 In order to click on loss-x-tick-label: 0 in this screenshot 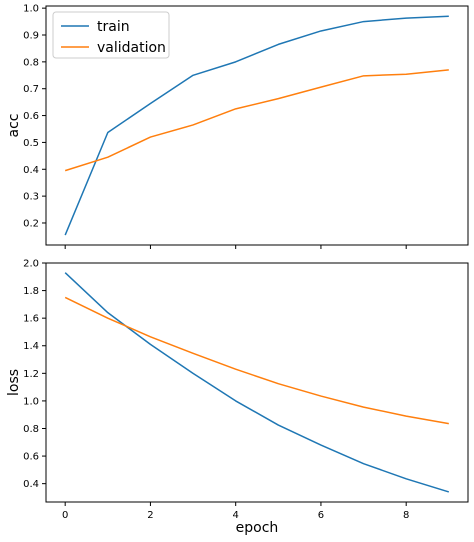, I will do `click(65, 515)`.